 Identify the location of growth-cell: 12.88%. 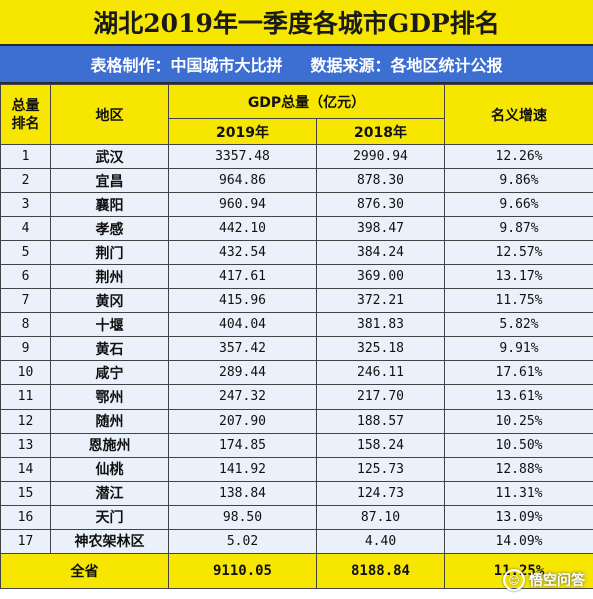
(518, 469).